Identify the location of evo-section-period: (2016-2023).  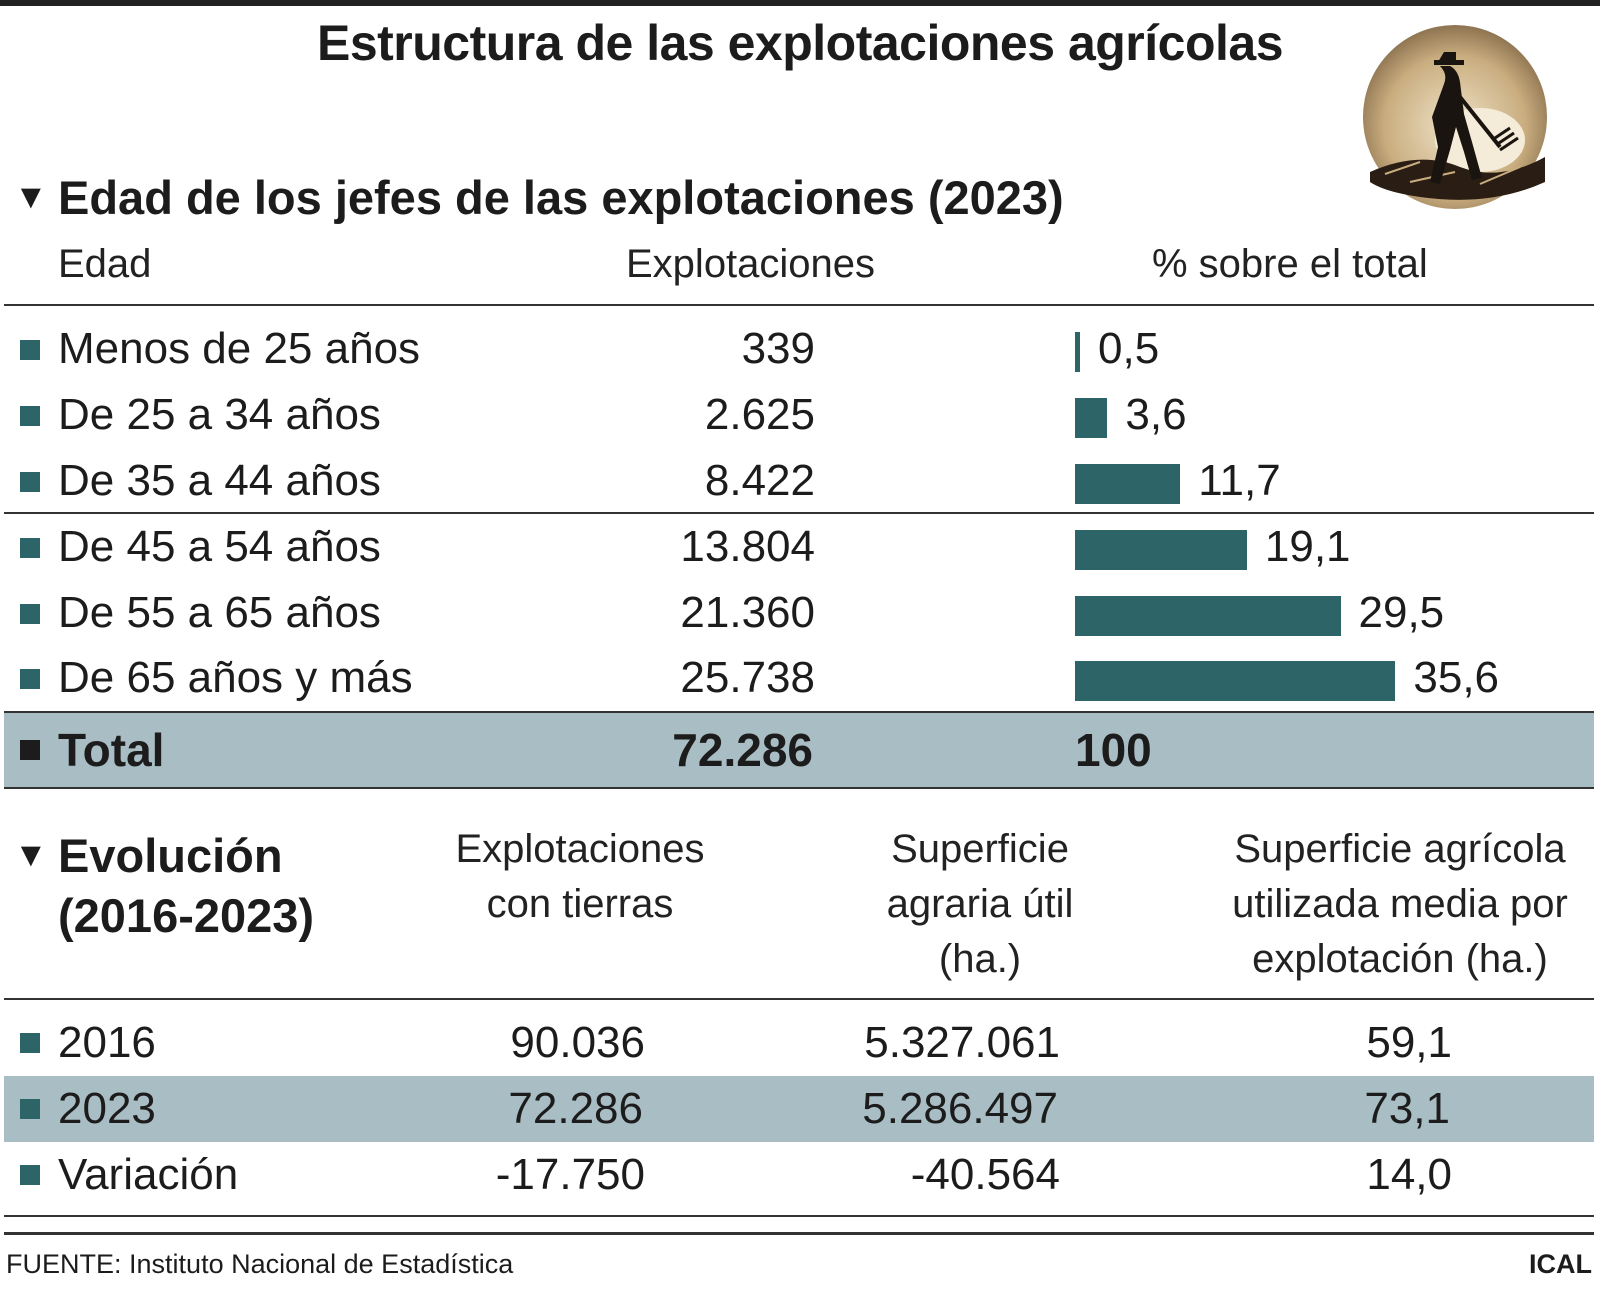
(186, 915).